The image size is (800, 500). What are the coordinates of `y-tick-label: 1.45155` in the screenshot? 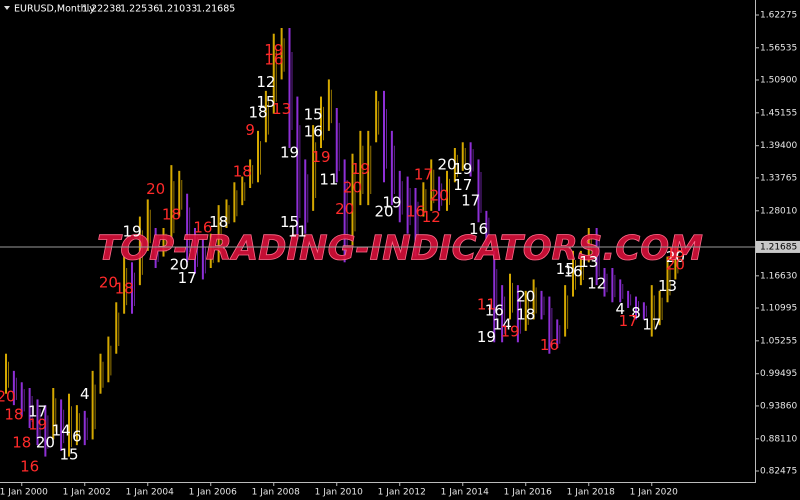 It's located at (778, 113).